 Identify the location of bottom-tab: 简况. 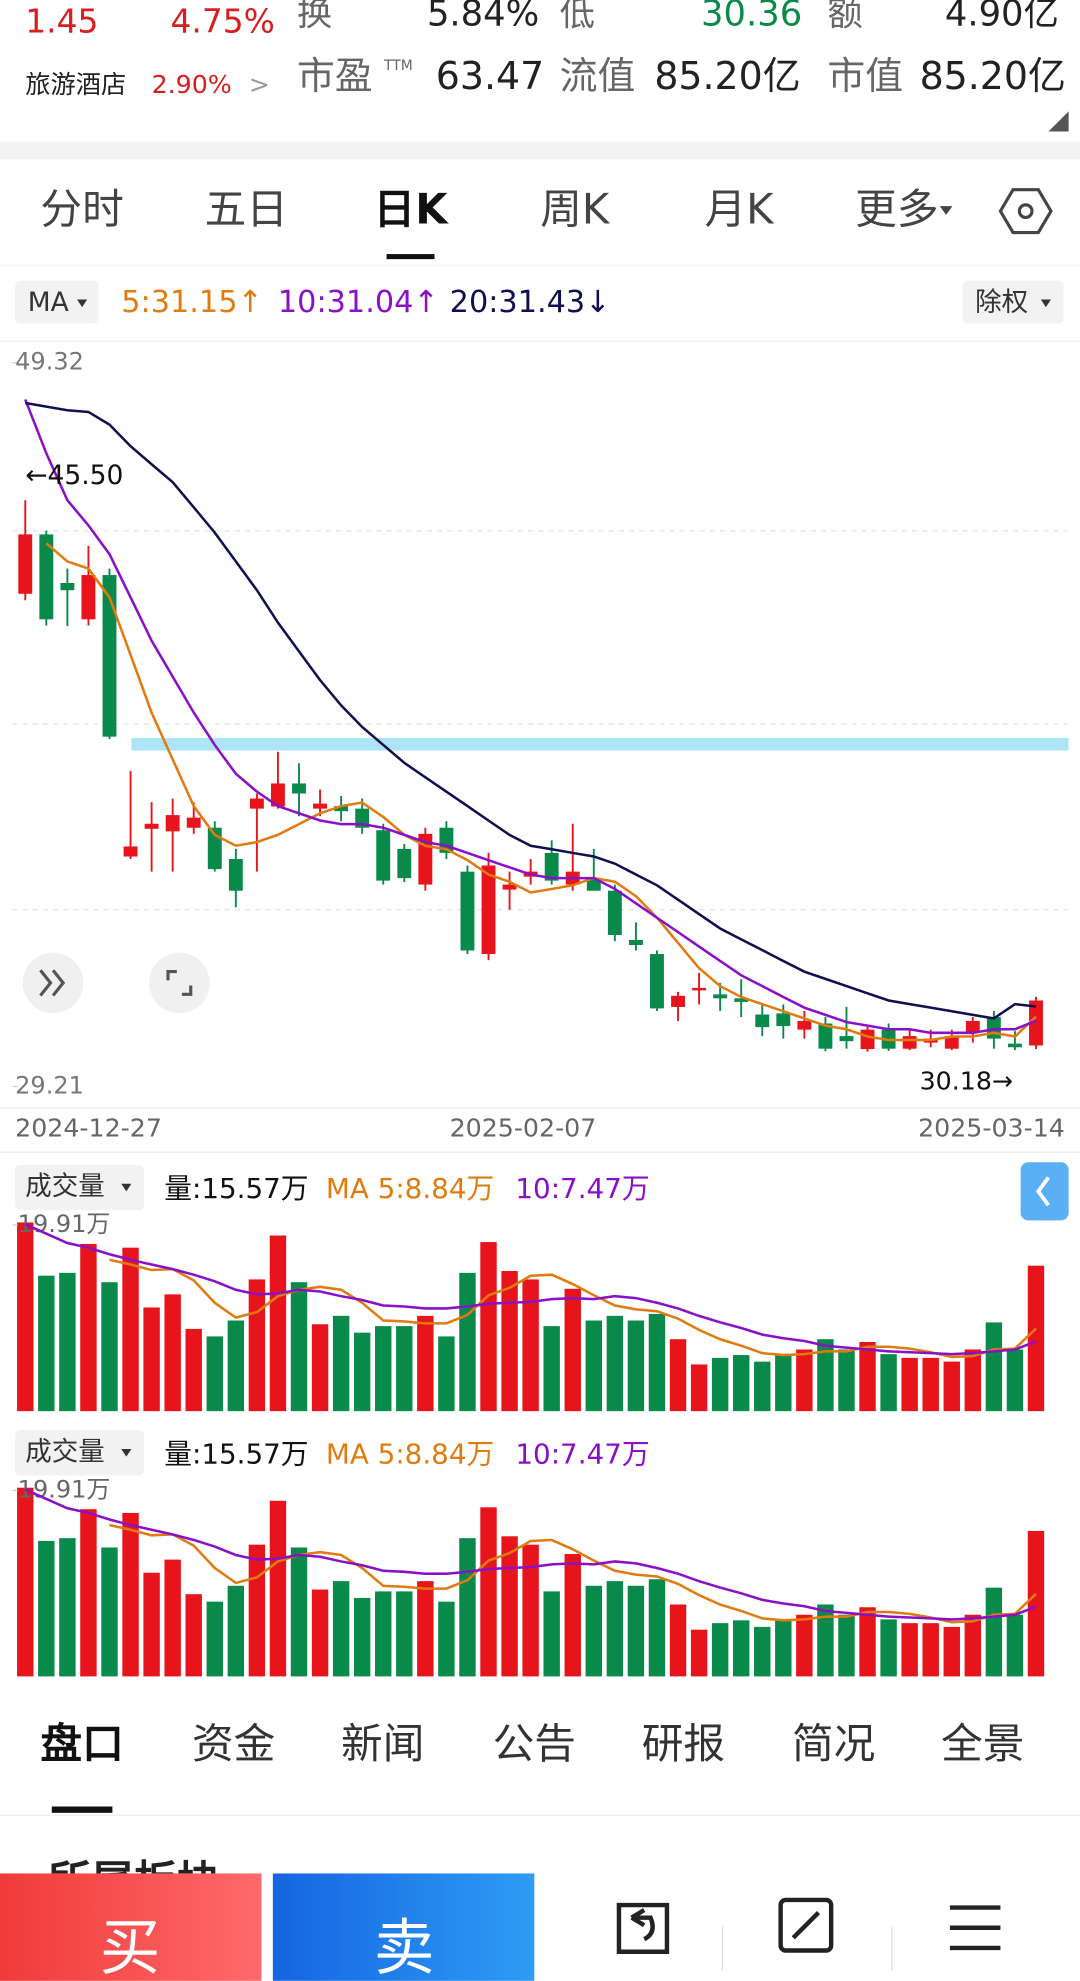
(833, 1743).